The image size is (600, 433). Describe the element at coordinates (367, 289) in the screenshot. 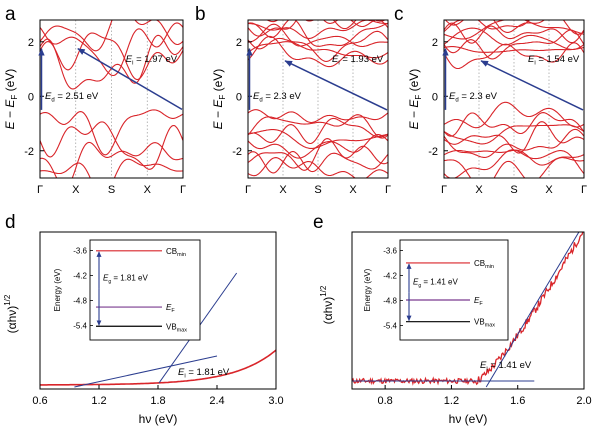

I see `inset-y-label: Energy (eV)` at that location.